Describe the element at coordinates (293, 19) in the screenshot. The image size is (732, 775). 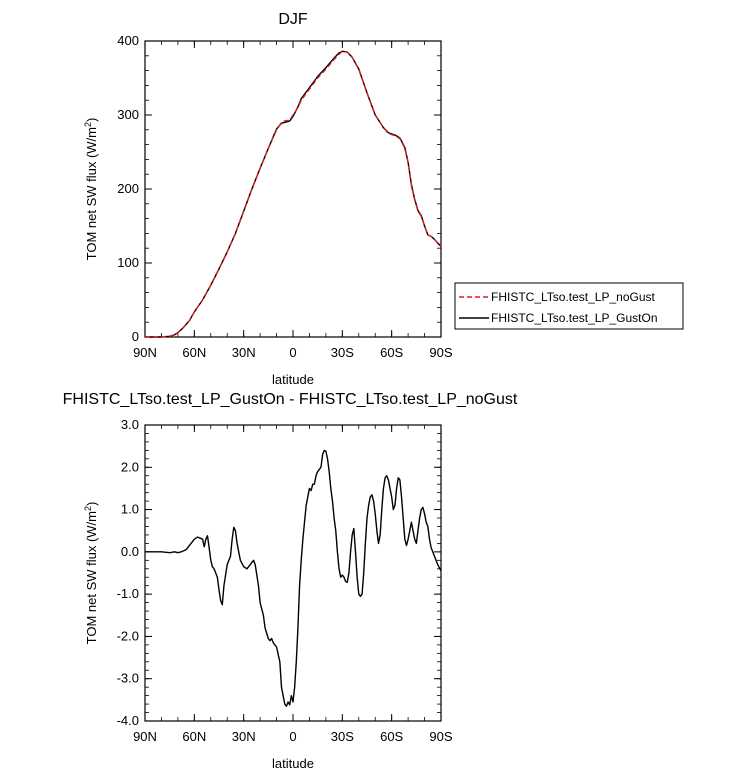
I see `top-chart-title: DJF` at that location.